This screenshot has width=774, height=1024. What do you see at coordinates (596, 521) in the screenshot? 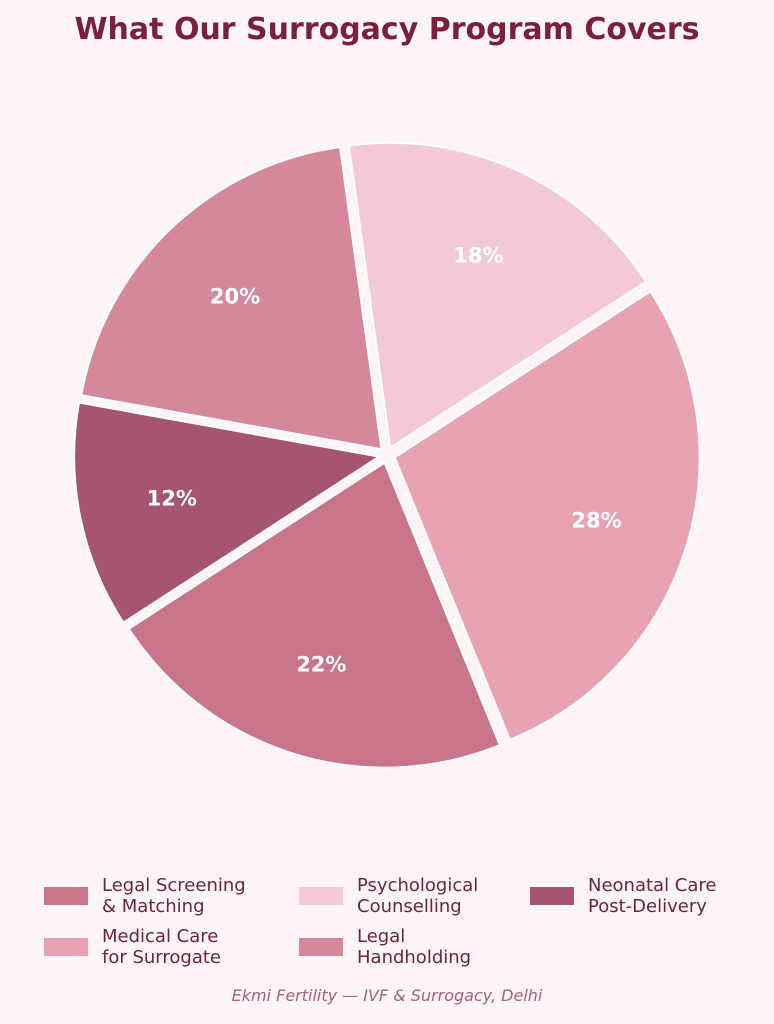
I see `pie-slice-label-1: 28%` at bounding box center [596, 521].